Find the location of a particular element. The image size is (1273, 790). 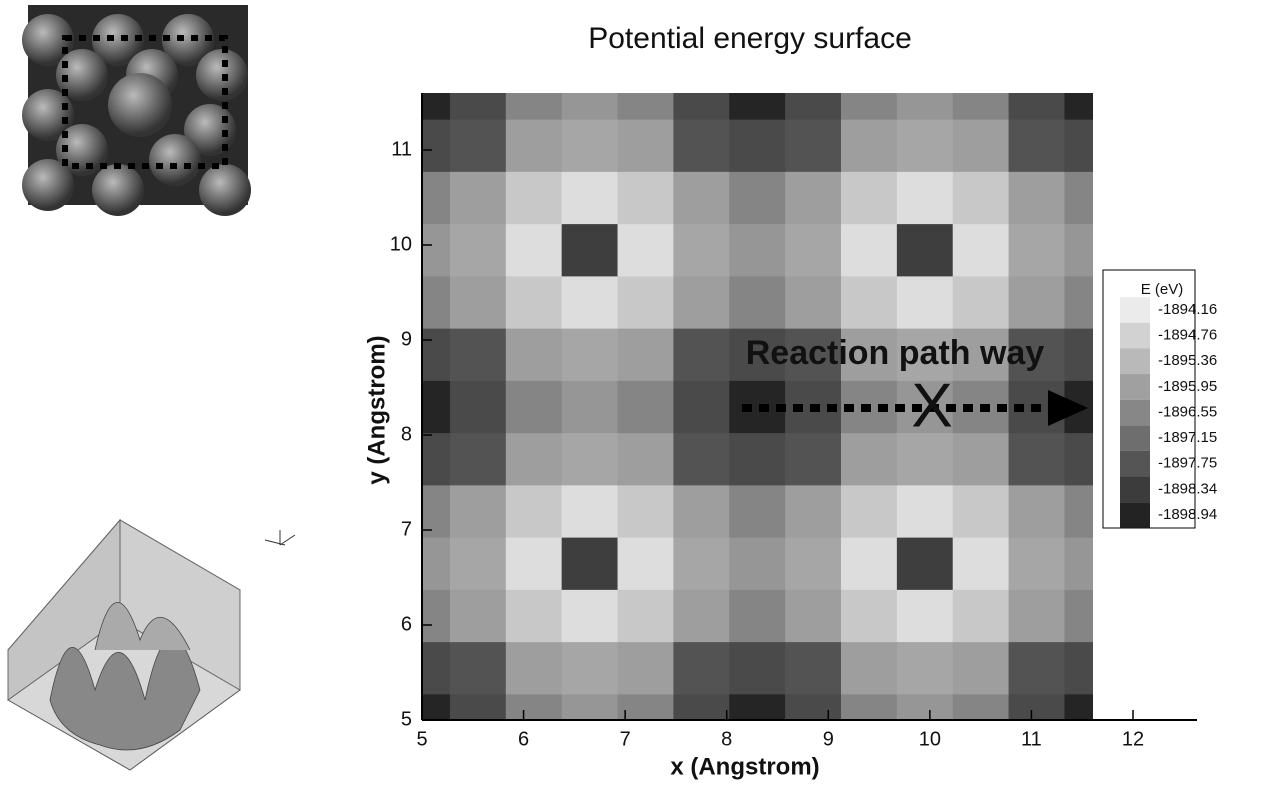

annotation: Reaction path way is located at coordinates (895, 353).